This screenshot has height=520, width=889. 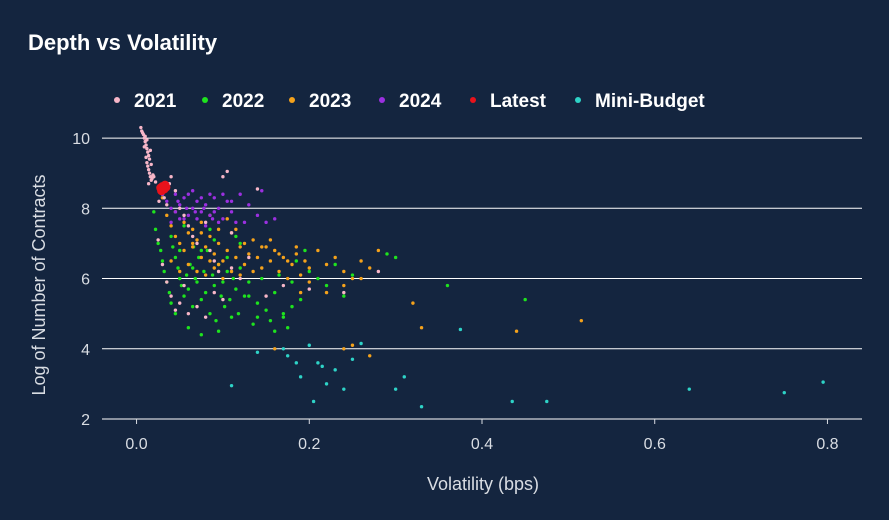 I want to click on y-axis-title: Log of Number of Contracts, so click(x=39, y=284).